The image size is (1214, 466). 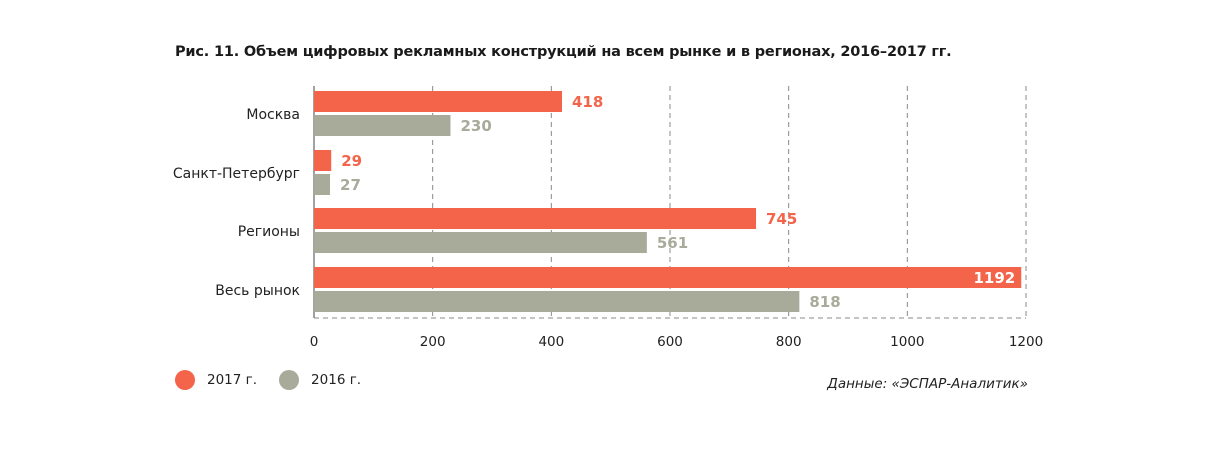 What do you see at coordinates (475, 126) in the screenshot?
I see `data-label-2016: 230` at bounding box center [475, 126].